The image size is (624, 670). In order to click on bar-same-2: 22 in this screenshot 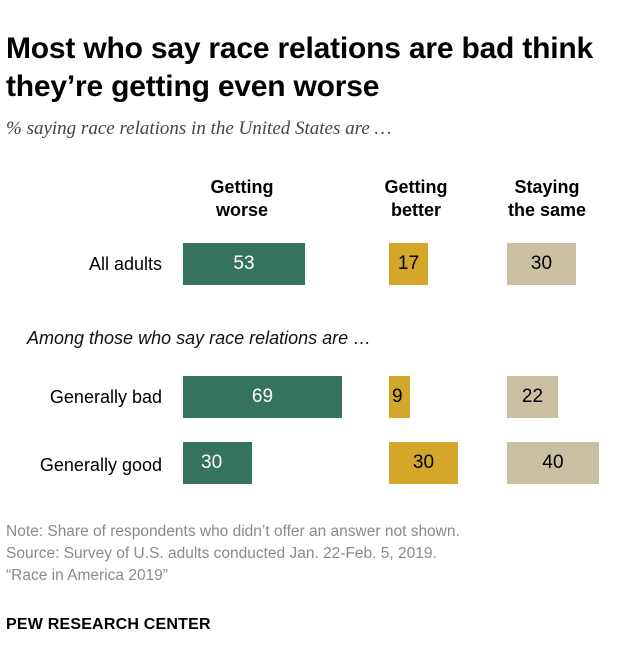, I will do `click(532, 397)`.